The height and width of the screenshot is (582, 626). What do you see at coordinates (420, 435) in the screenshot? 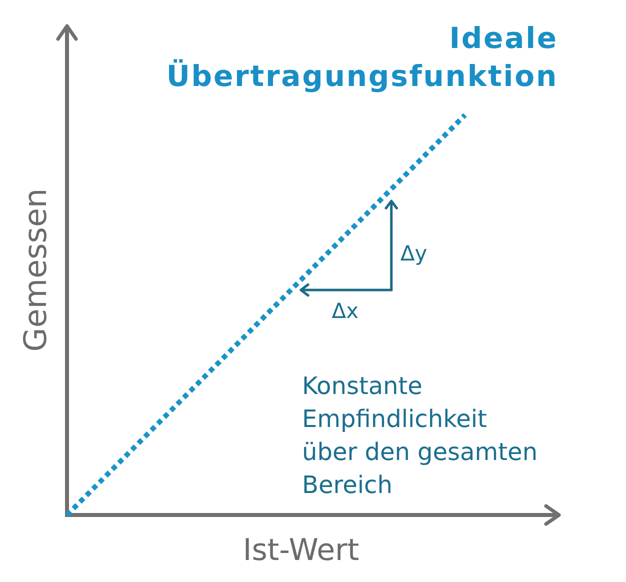
I see `annotation: Konstante Empfindlichkeit über den gesamten Bereich` at bounding box center [420, 435].